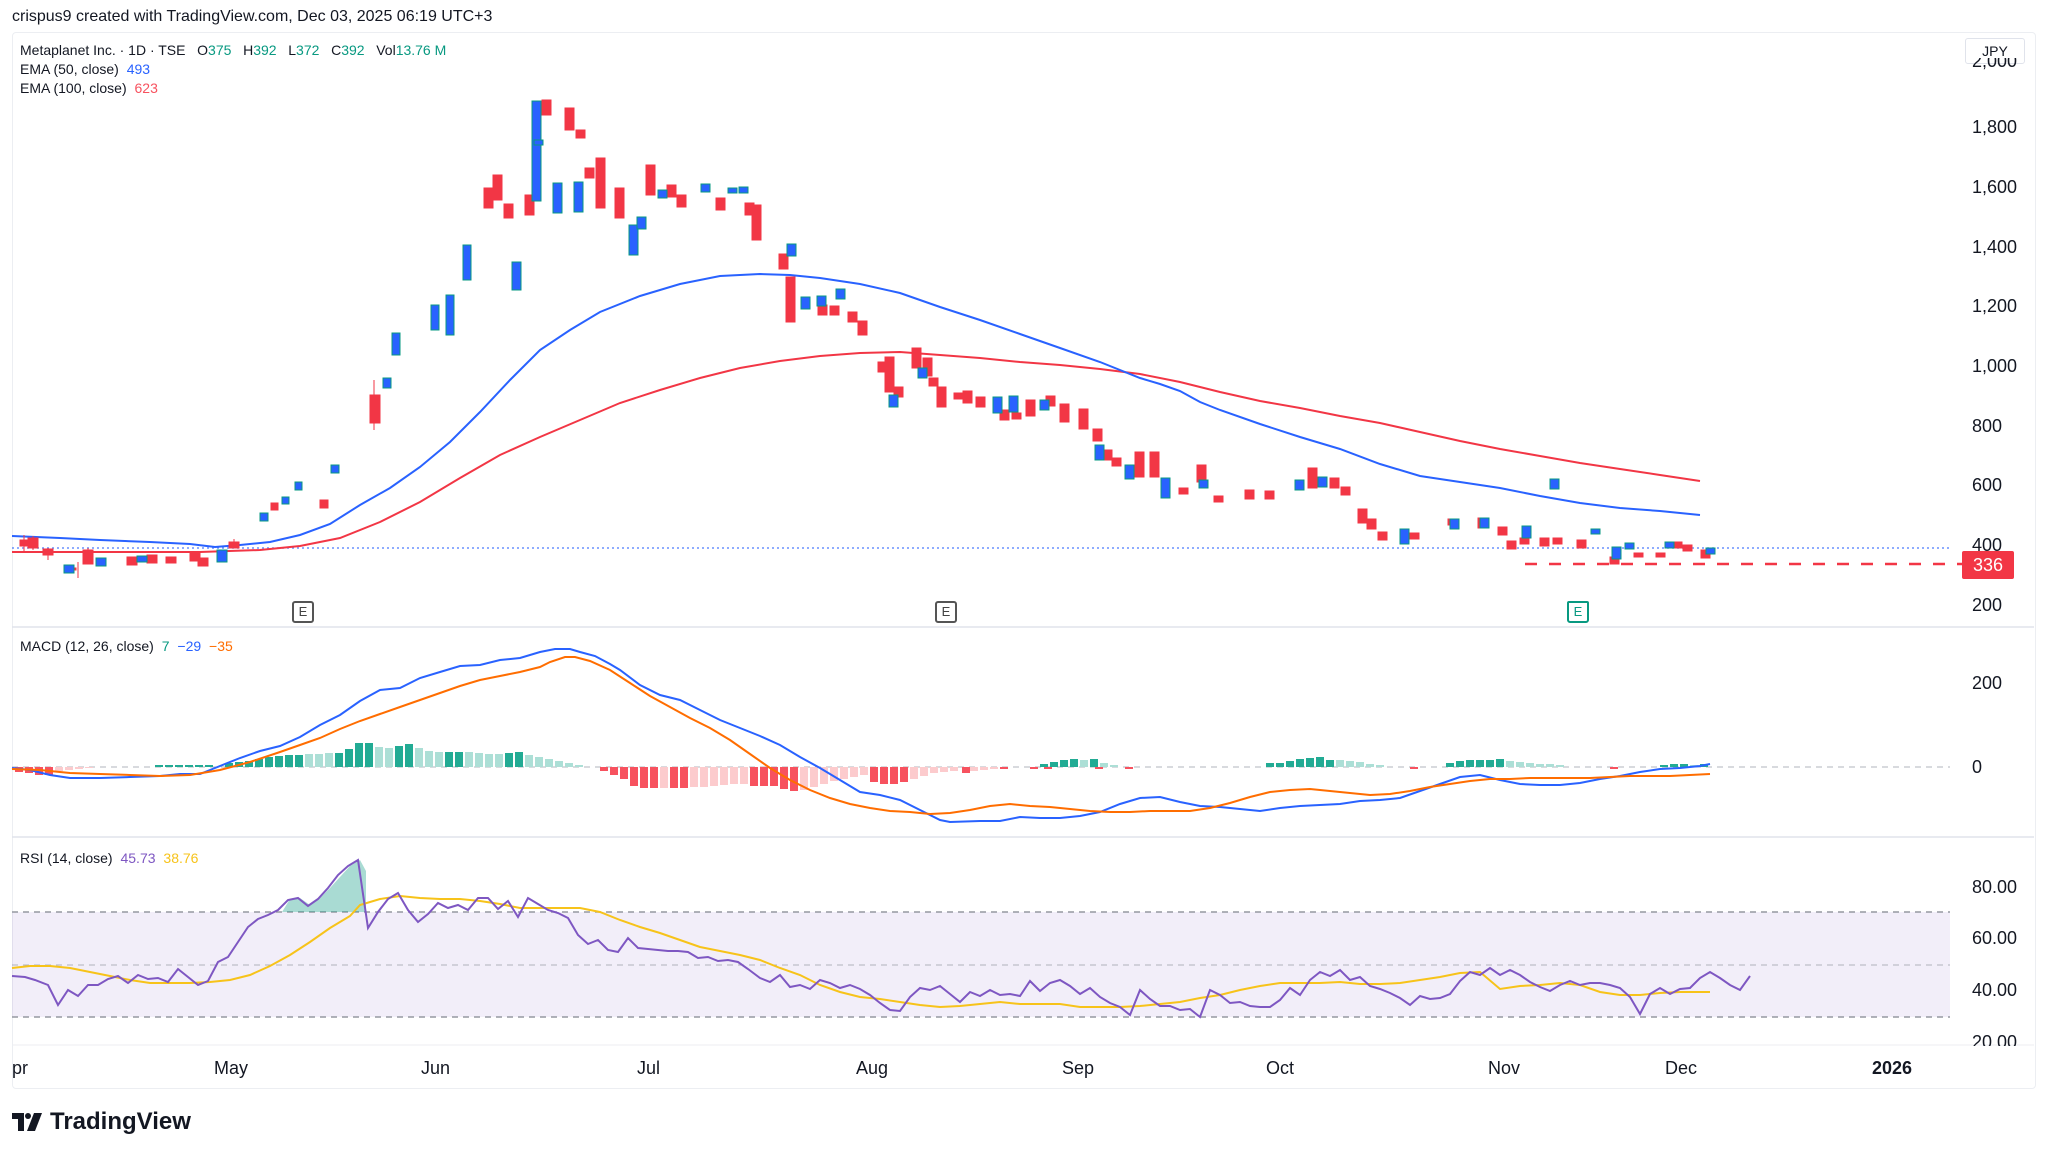  What do you see at coordinates (353, 50) in the screenshot?
I see `close-value: 392` at bounding box center [353, 50].